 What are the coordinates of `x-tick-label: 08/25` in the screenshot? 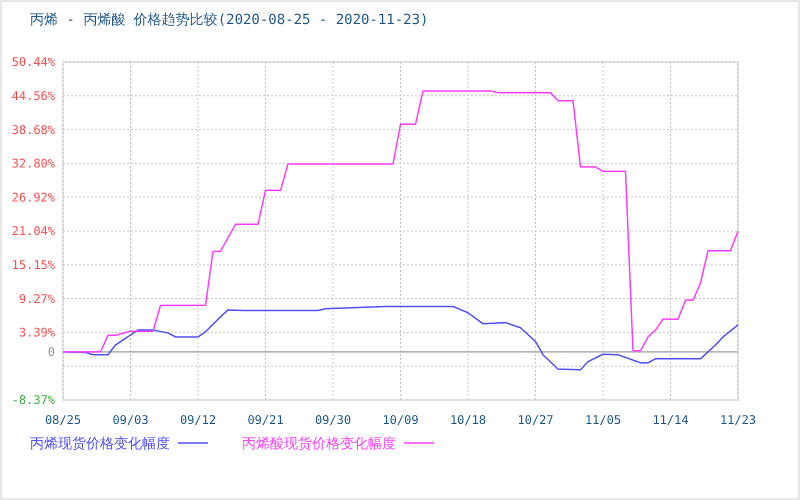 It's located at (63, 420).